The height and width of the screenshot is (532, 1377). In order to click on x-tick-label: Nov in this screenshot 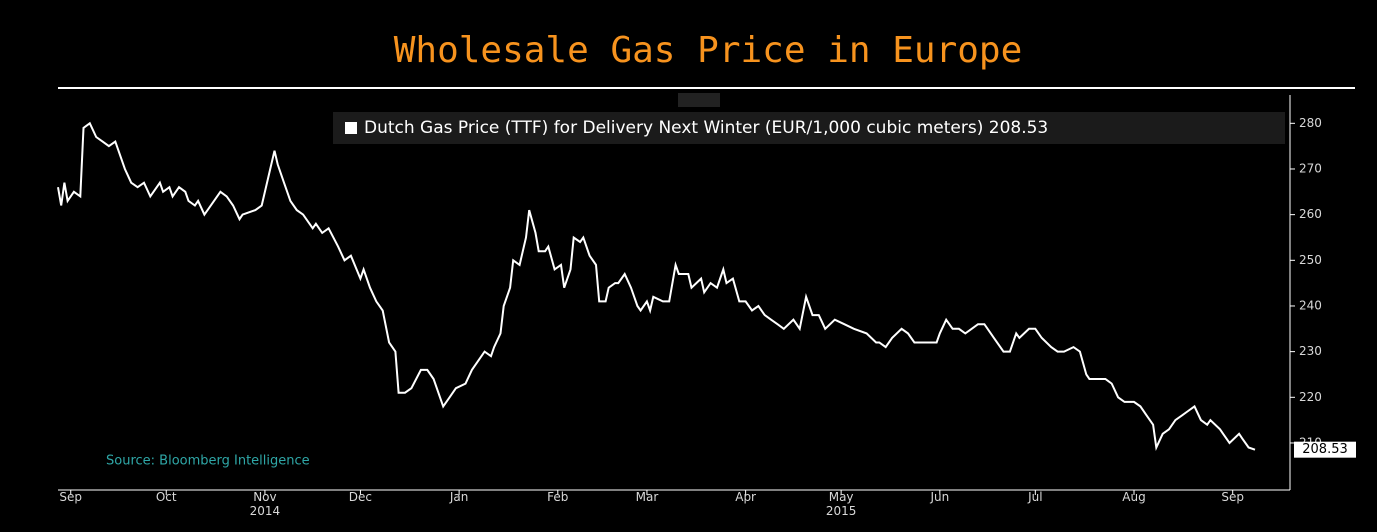, I will do `click(264, 497)`.